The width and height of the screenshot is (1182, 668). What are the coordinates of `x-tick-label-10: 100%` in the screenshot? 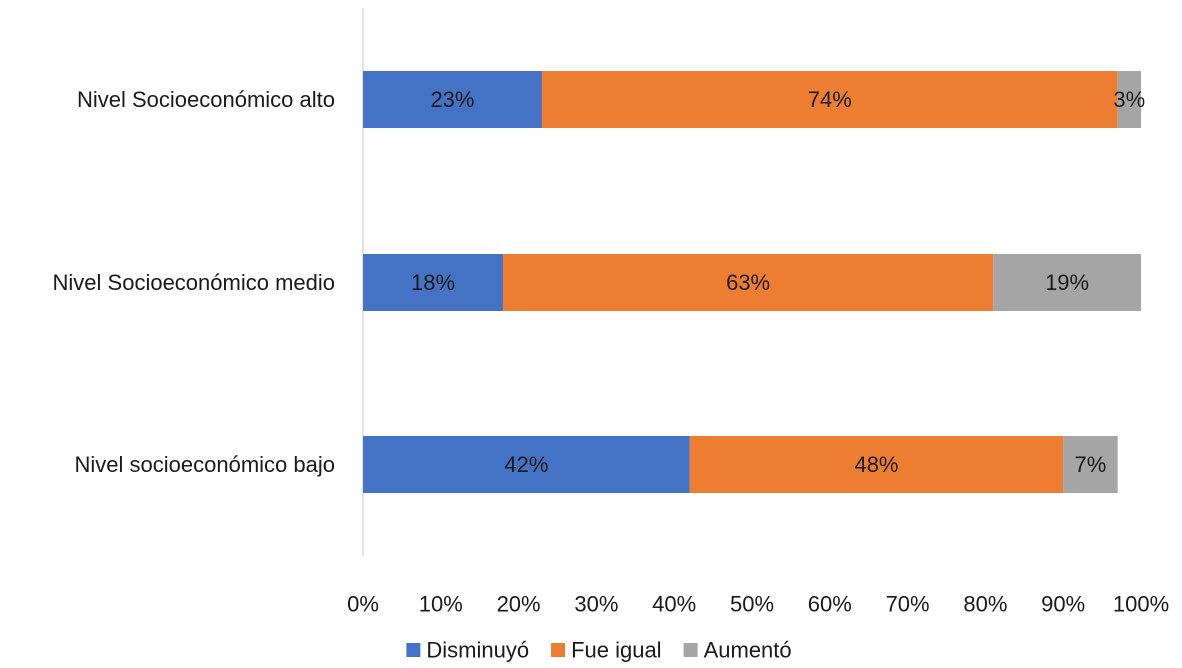 It's located at (1141, 604).